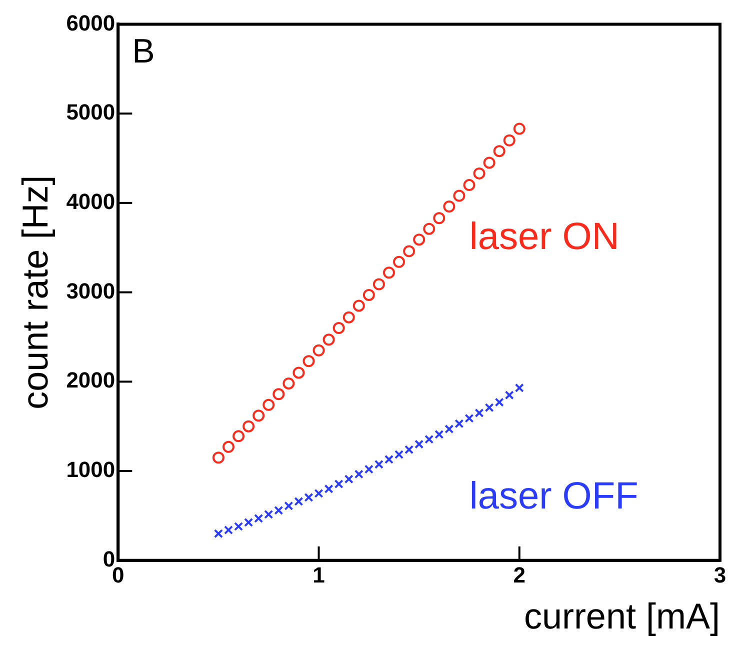  Describe the element at coordinates (318, 575) in the screenshot. I see `x-tick-label: 1` at that location.